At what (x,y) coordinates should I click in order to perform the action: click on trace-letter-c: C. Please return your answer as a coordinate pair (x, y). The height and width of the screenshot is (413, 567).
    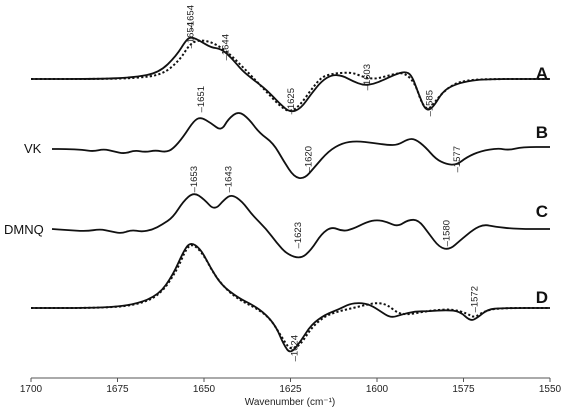
    Looking at the image, I should click on (542, 211).